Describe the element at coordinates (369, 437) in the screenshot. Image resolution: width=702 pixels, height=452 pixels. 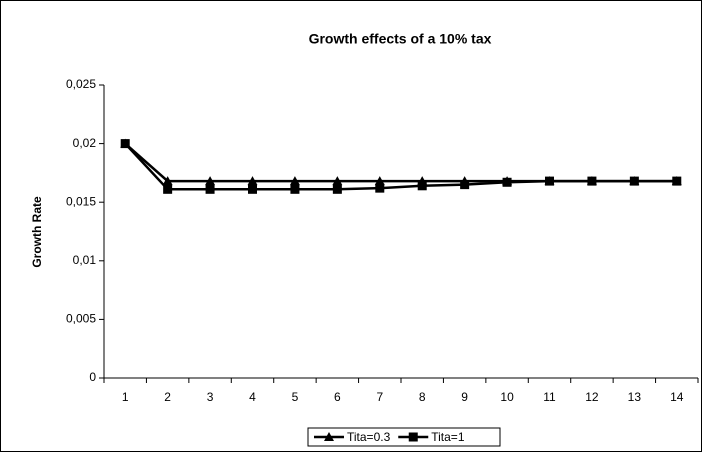
I see `legend-label: Tita=0.3` at that location.